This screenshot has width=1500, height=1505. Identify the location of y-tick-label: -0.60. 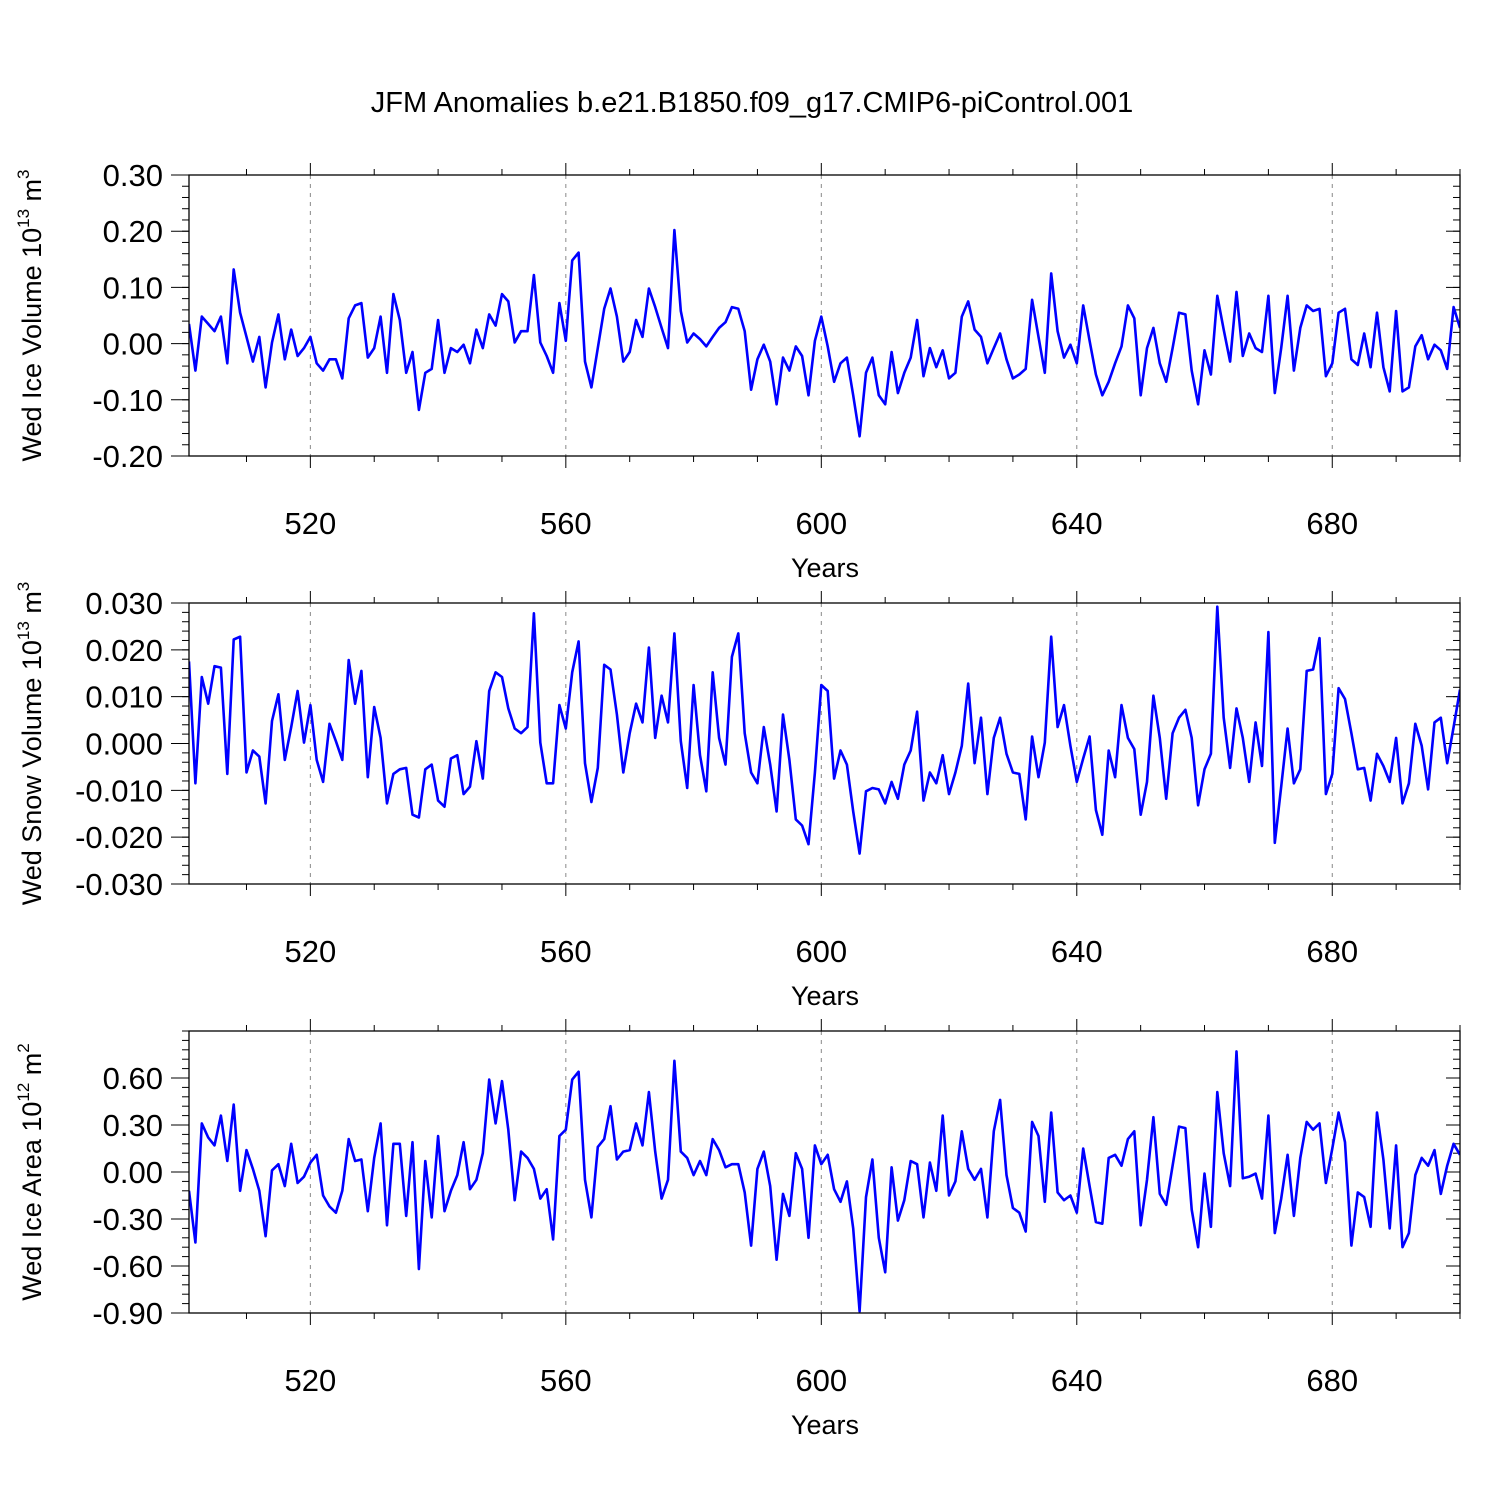
(127, 1266).